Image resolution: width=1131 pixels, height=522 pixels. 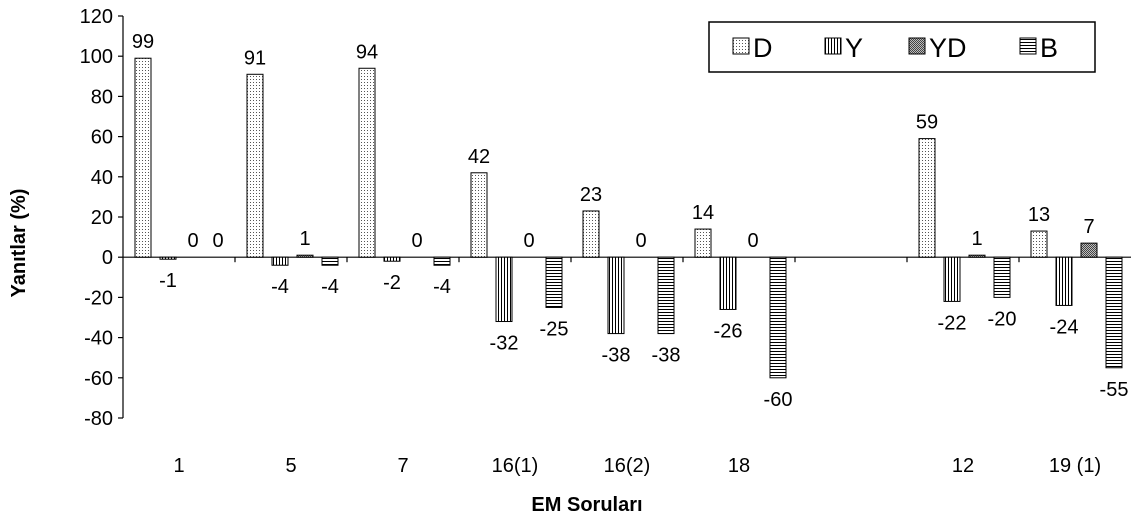 I want to click on legend-swatch-y, so click(x=833, y=46).